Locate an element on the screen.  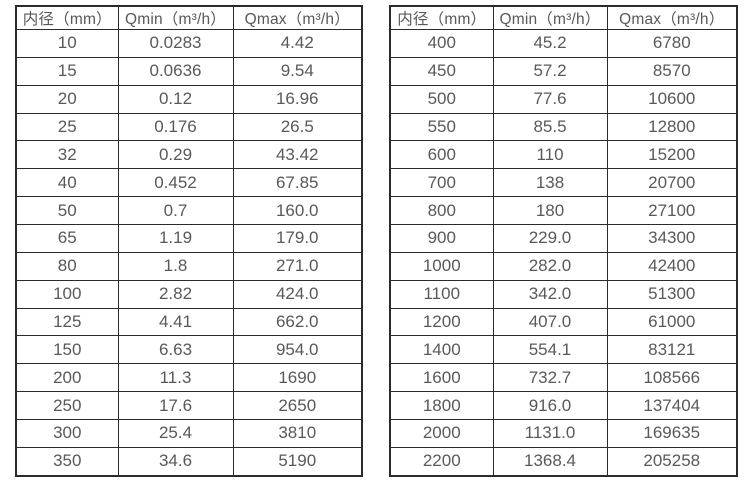
table-cell: 2200 is located at coordinates (441, 461).